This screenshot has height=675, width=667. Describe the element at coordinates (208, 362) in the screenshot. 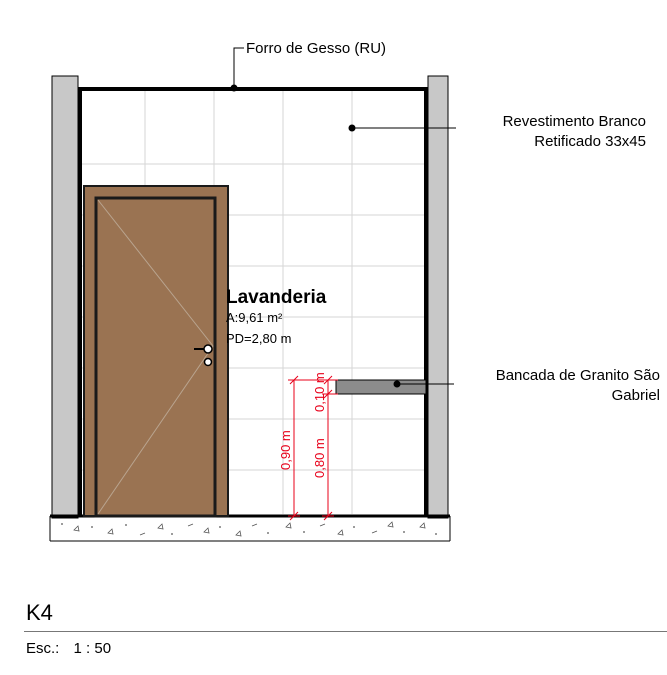

I see `door-lock-icon` at that location.